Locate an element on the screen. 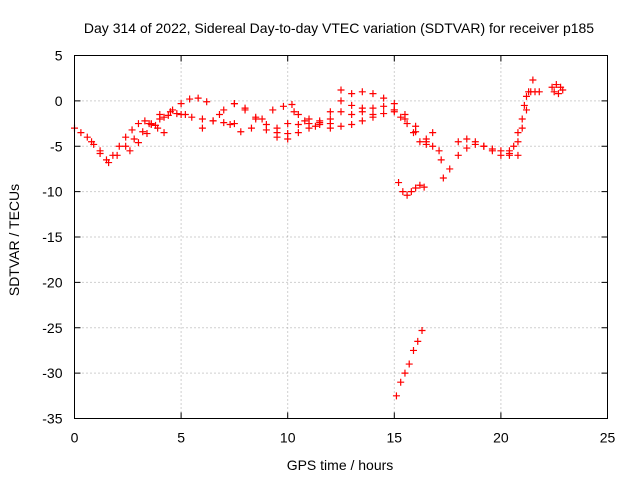  series-band-i is located at coordinates (378, 127).